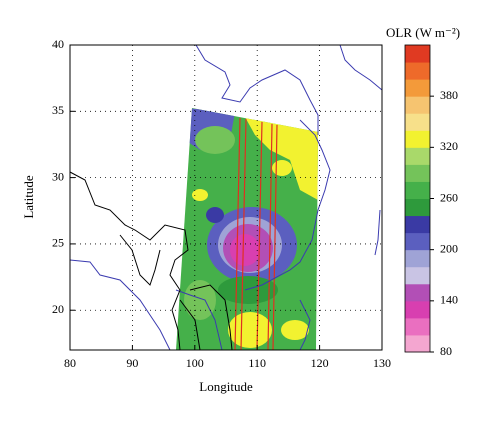  What do you see at coordinates (449, 146) in the screenshot?
I see `colorbar-tick-label: 320` at bounding box center [449, 146].